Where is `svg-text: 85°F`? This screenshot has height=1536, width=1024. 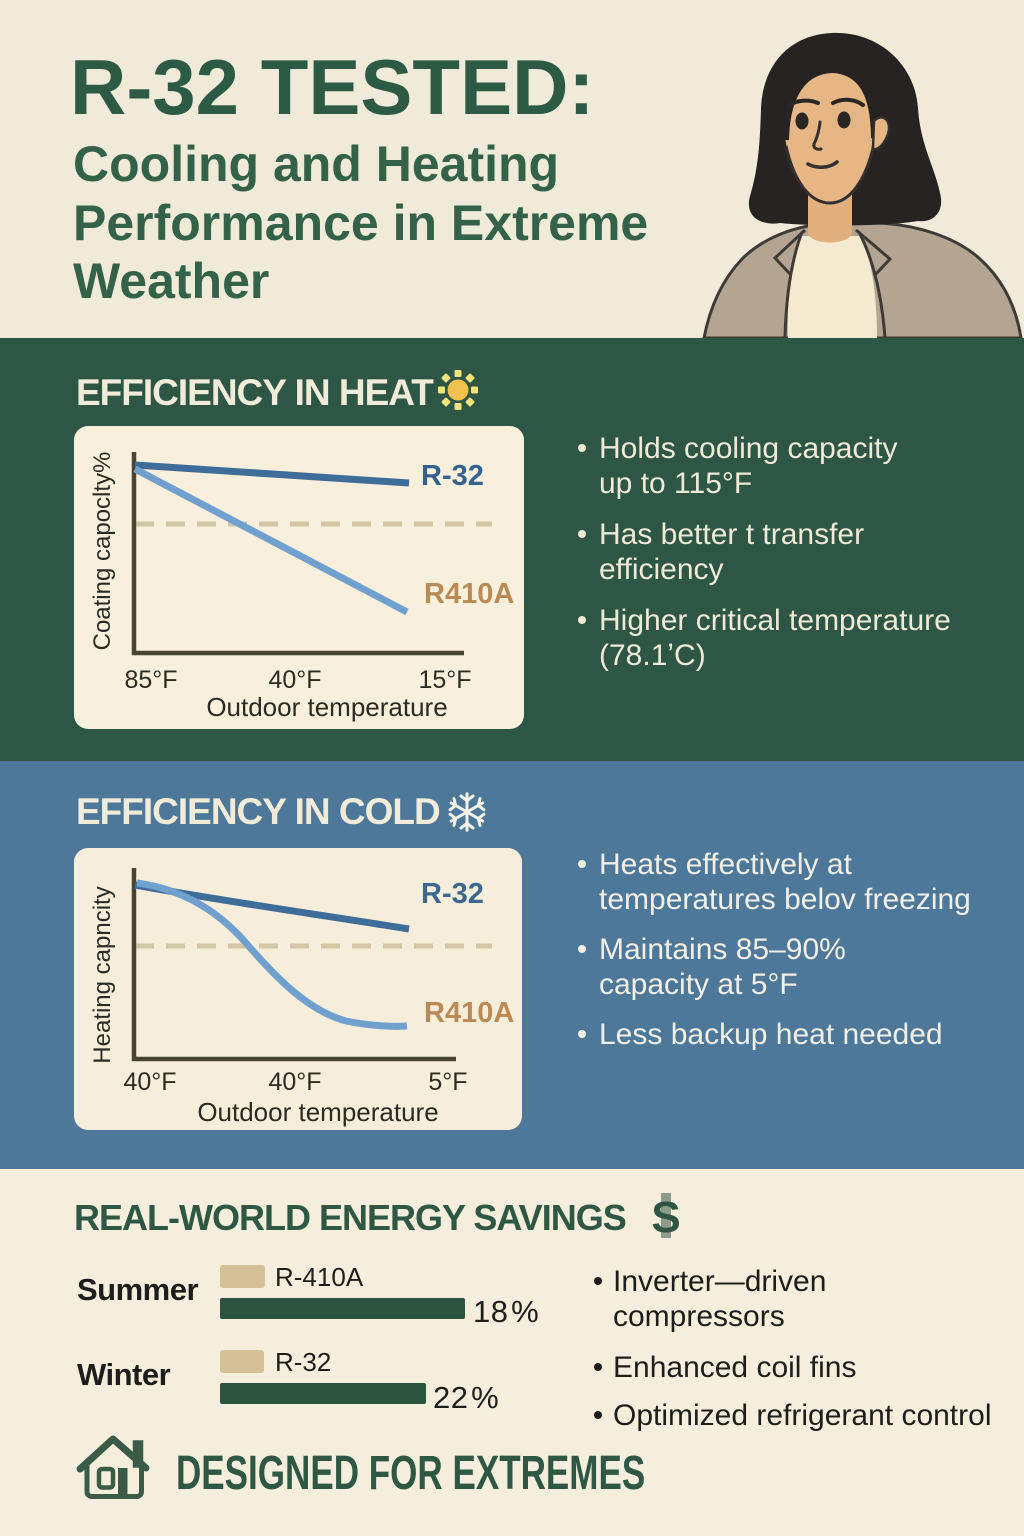 svg-text: 85°F is located at coordinates (150, 680).